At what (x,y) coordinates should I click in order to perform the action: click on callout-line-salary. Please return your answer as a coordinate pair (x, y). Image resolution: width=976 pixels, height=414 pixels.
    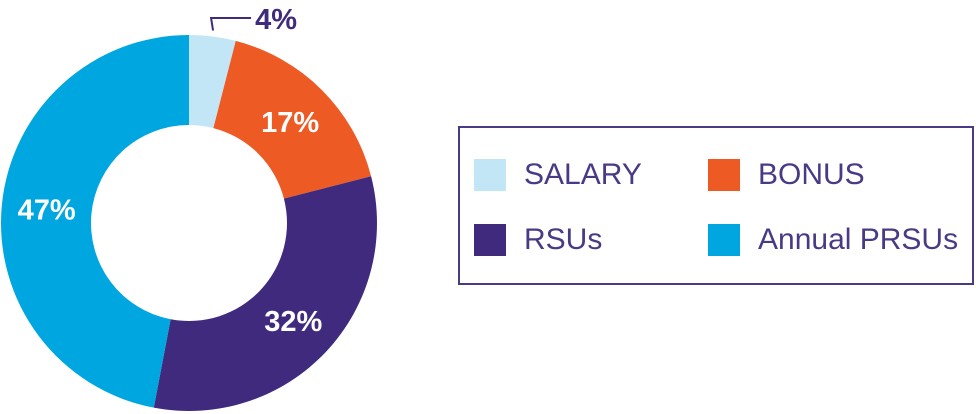
    Looking at the image, I should click on (230, 24).